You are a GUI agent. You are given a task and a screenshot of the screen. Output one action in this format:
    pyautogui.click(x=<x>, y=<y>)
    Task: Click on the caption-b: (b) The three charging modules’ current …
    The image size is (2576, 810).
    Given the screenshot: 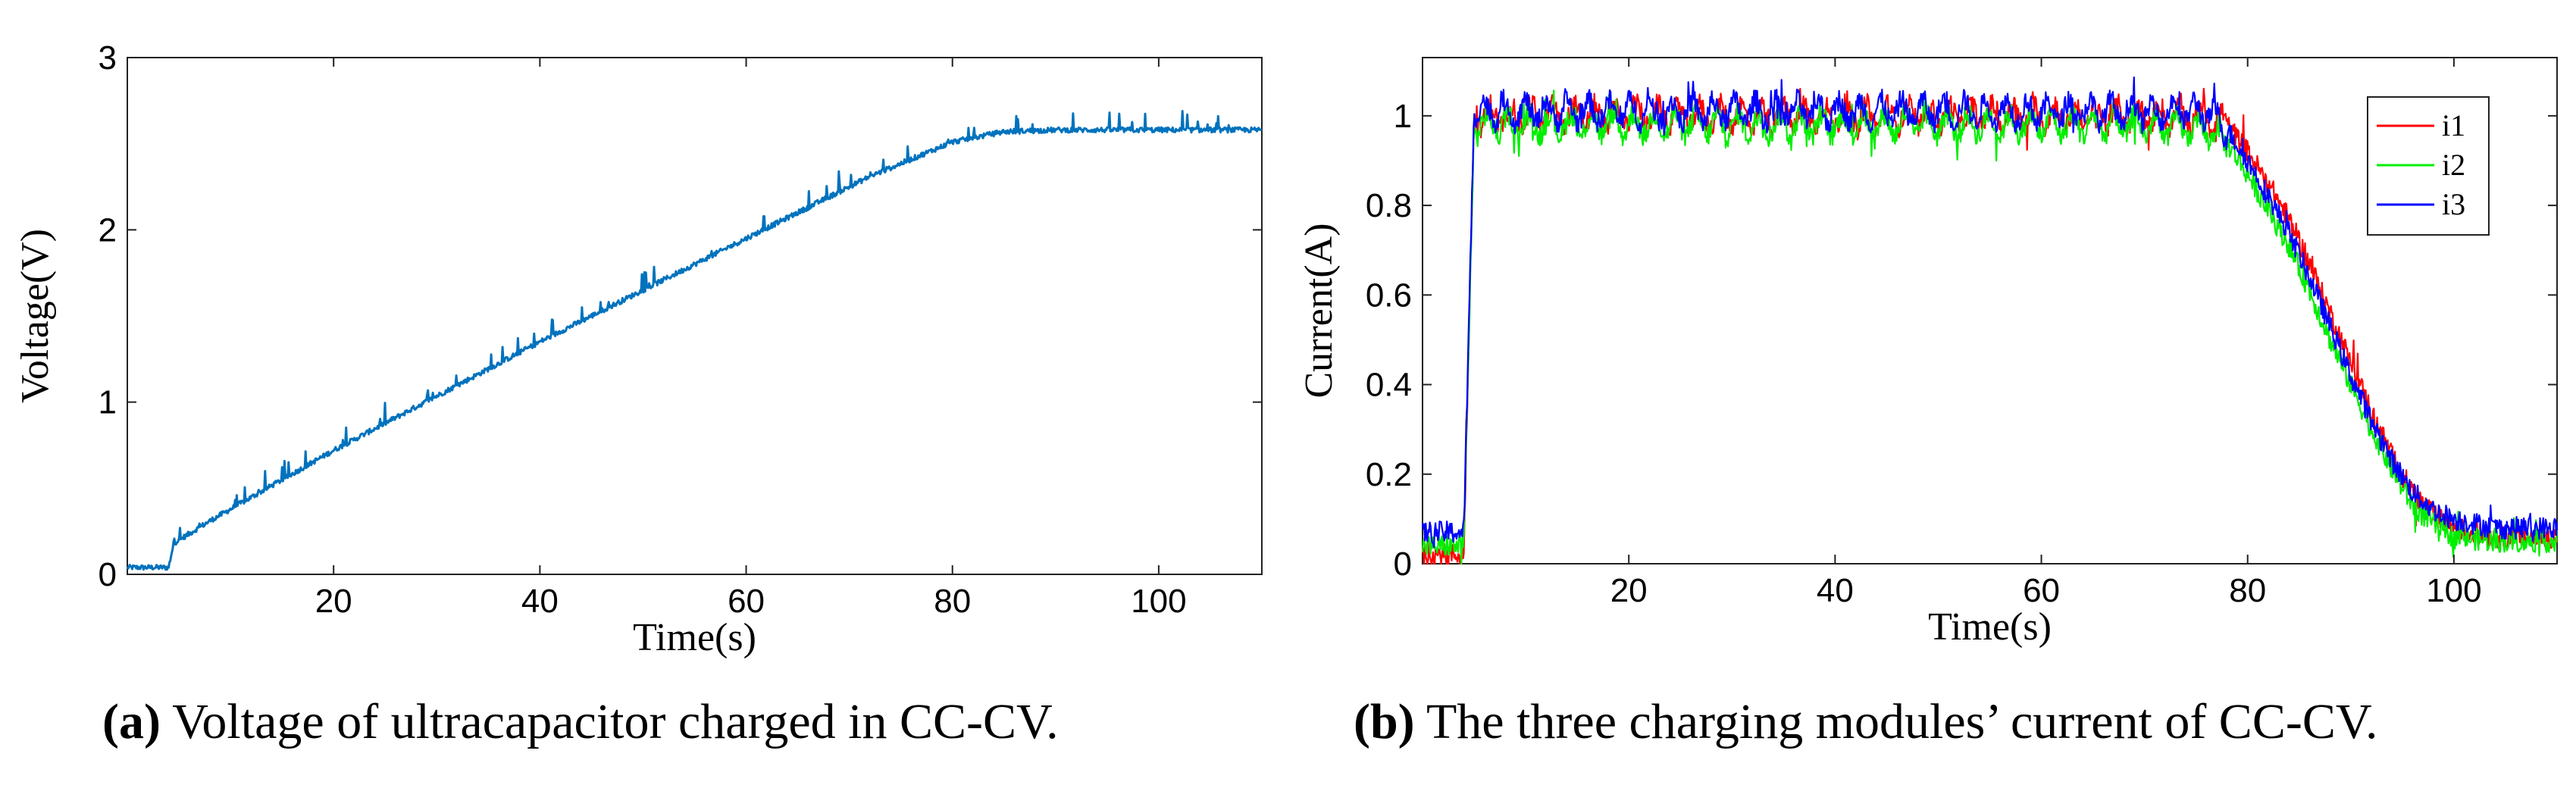 What is the action you would take?
    pyautogui.click(x=1866, y=722)
    